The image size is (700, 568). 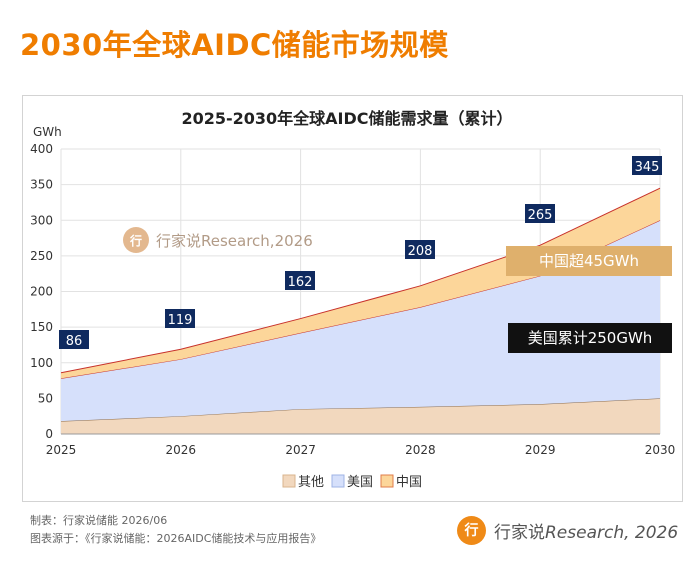 What do you see at coordinates (660, 450) in the screenshot?
I see `x-tick-label: 2030` at bounding box center [660, 450].